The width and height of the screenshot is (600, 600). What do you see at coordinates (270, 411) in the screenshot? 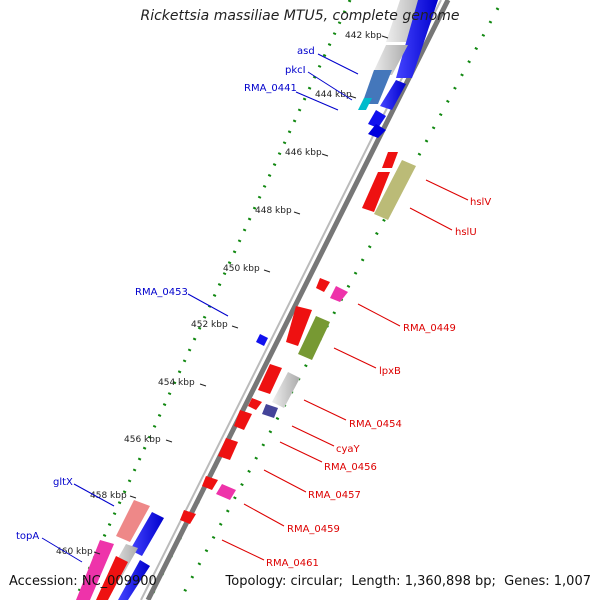
I see `gene-cyaY` at bounding box center [270, 411].